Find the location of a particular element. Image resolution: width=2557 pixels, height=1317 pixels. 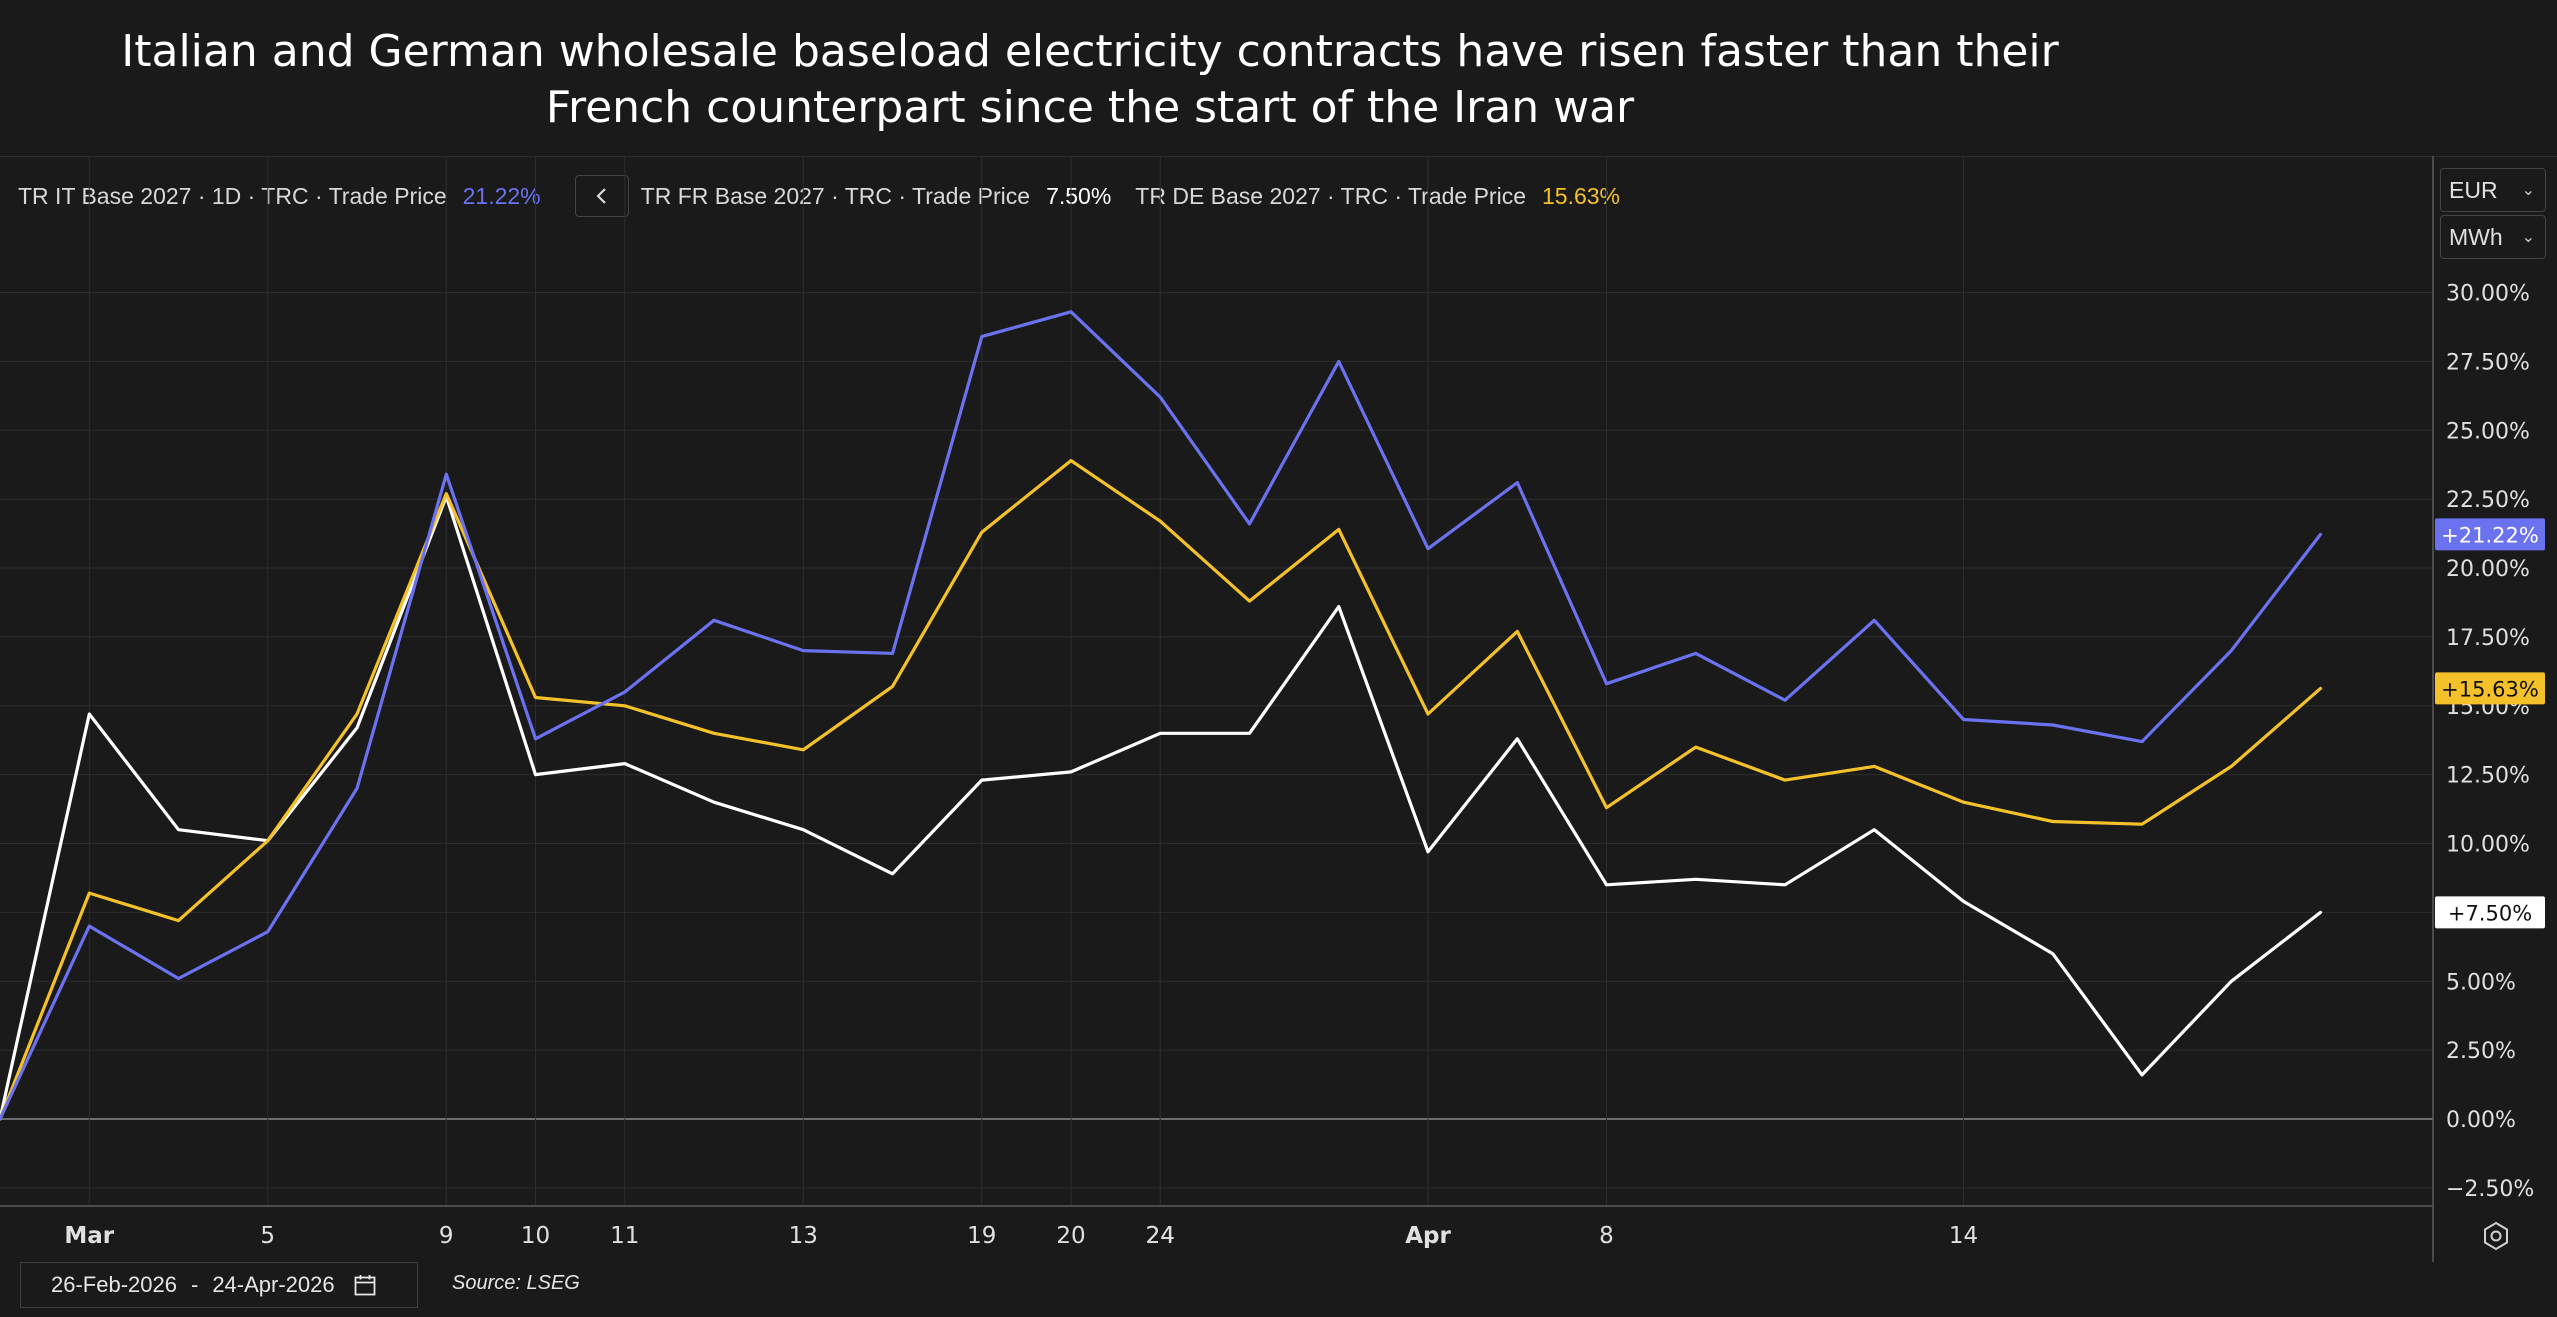

x-tick-label: 24 is located at coordinates (1160, 1236).